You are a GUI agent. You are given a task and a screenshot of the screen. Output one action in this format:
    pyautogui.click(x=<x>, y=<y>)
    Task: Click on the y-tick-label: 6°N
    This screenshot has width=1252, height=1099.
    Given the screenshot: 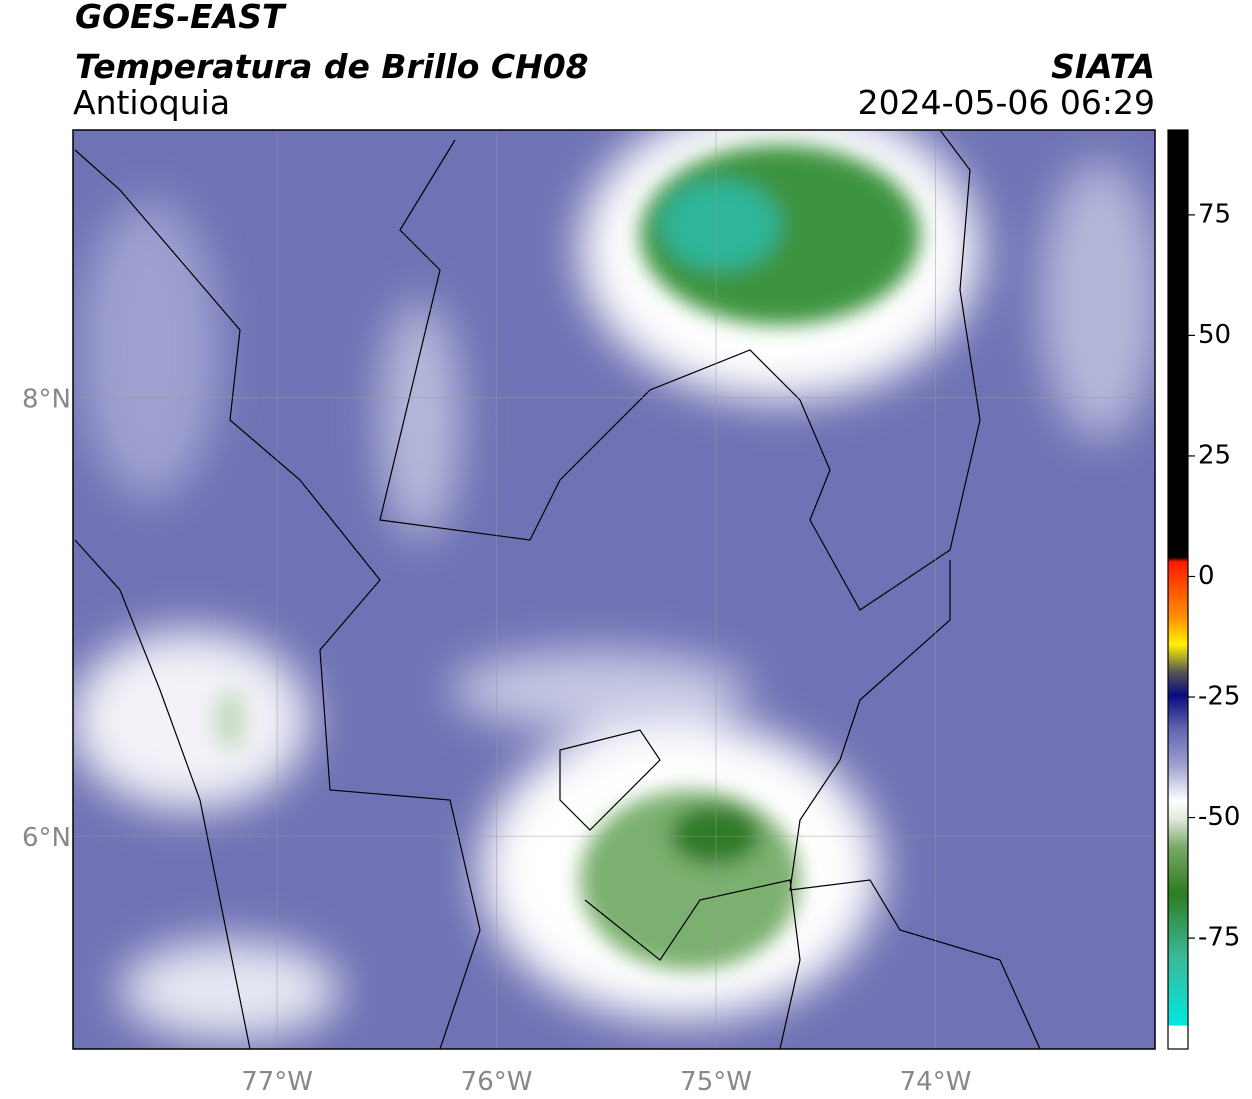 What is the action you would take?
    pyautogui.click(x=46, y=838)
    